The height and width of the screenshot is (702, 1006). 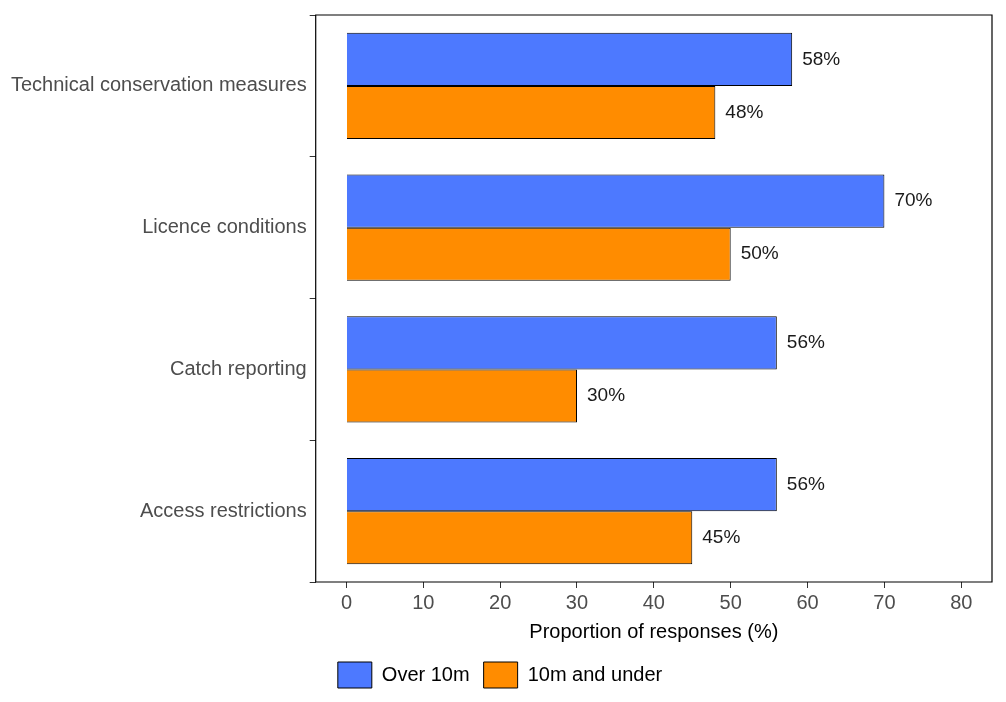 I want to click on x-tick-label: 30, so click(x=577, y=601).